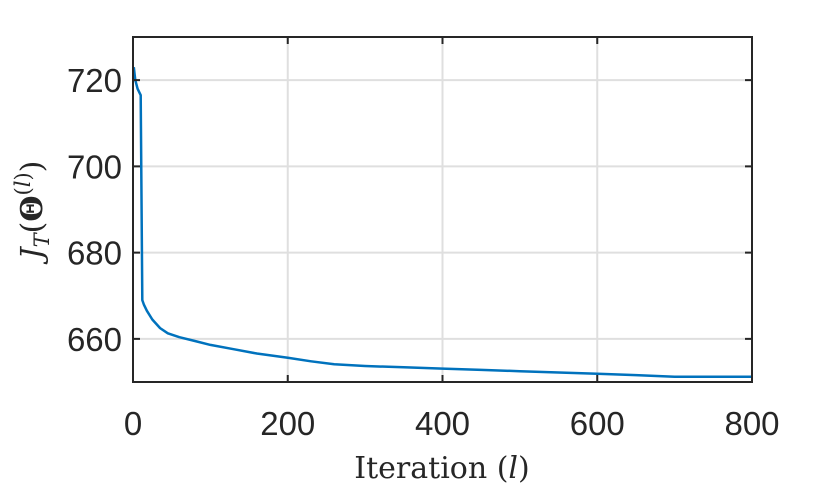 The height and width of the screenshot is (496, 830). Describe the element at coordinates (94, 253) in the screenshot. I see `y-tick-label: 680` at that location.